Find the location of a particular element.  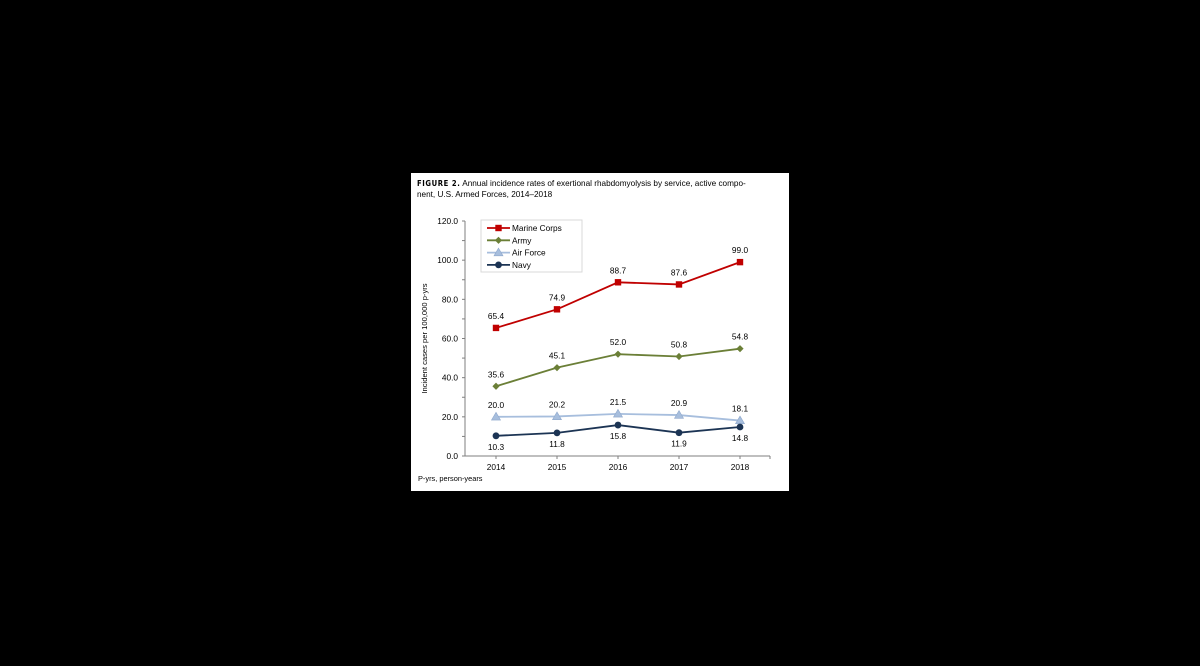

data-label: 14.8 is located at coordinates (740, 438).